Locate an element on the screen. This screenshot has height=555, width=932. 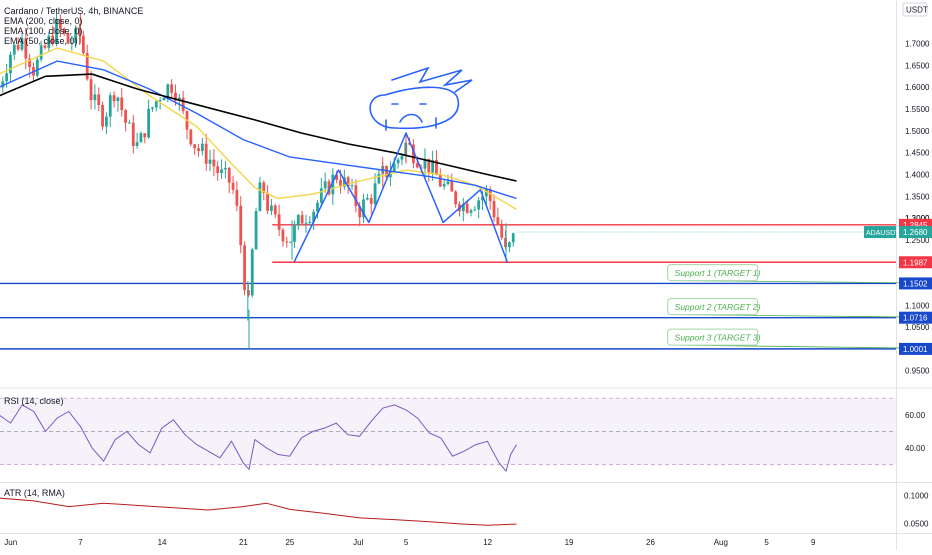
ticker-tag-label: ADAUSDT is located at coordinates (883, 233).